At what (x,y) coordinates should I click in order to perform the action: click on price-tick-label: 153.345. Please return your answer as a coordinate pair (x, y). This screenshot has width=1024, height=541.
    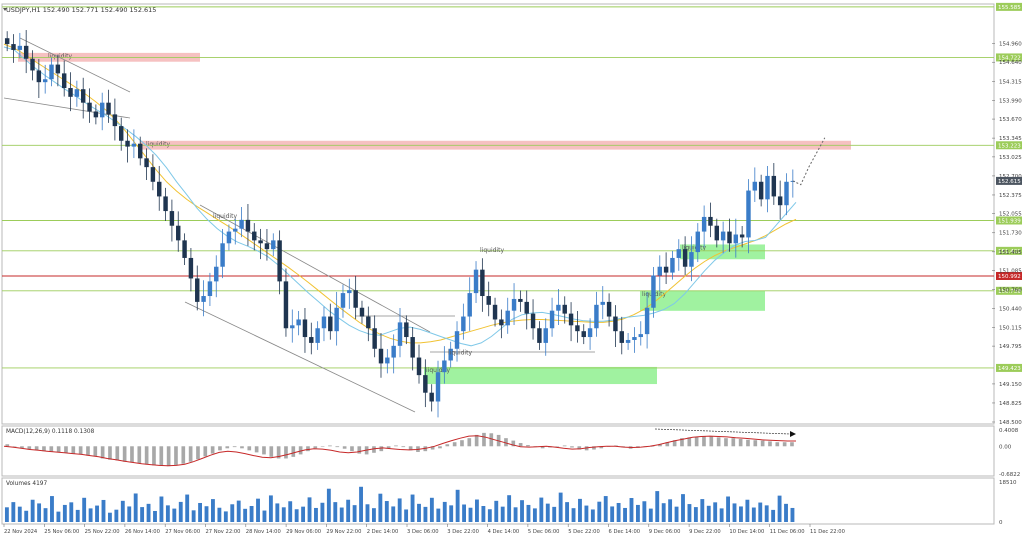
    Looking at the image, I should click on (1010, 139).